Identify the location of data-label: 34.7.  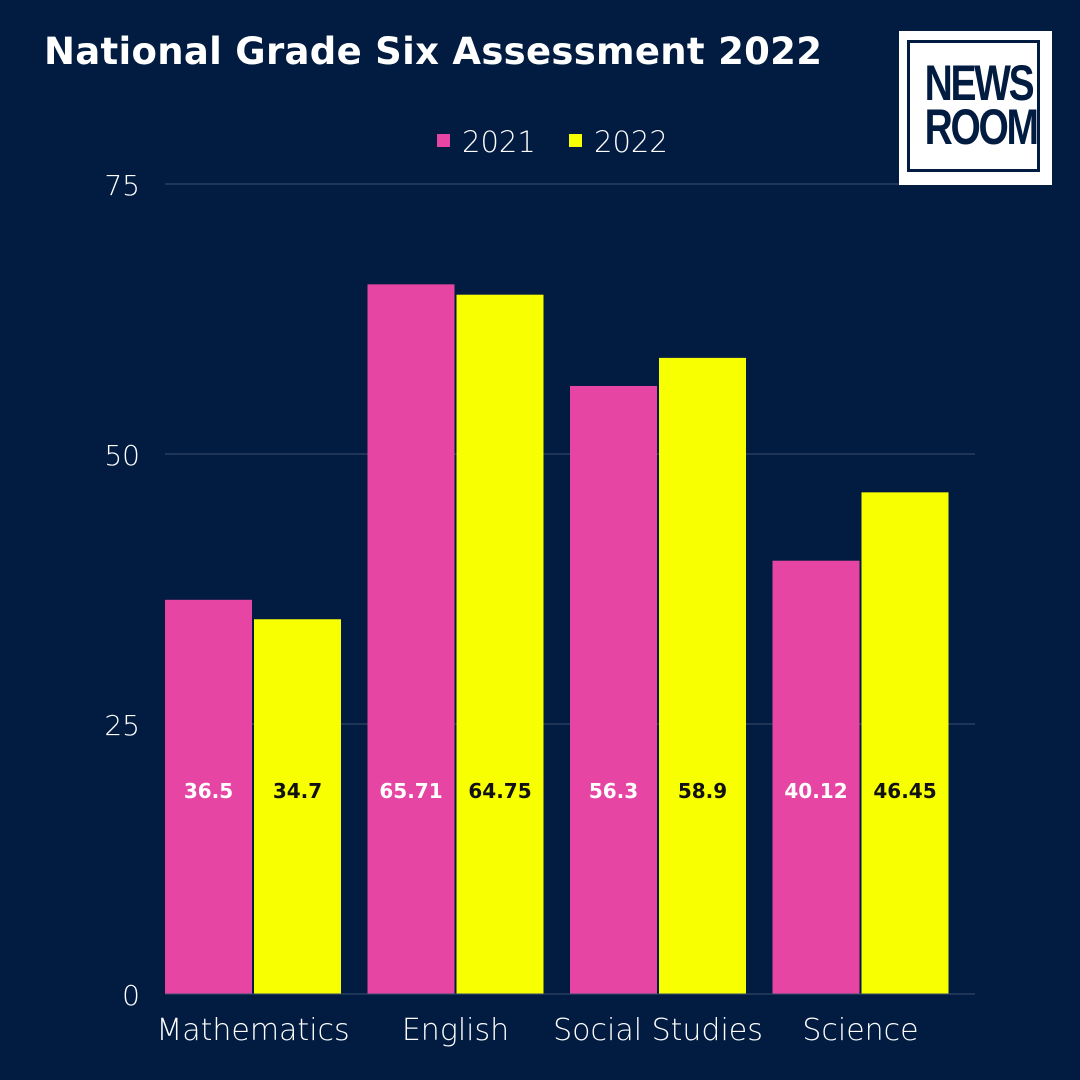
(297, 791).